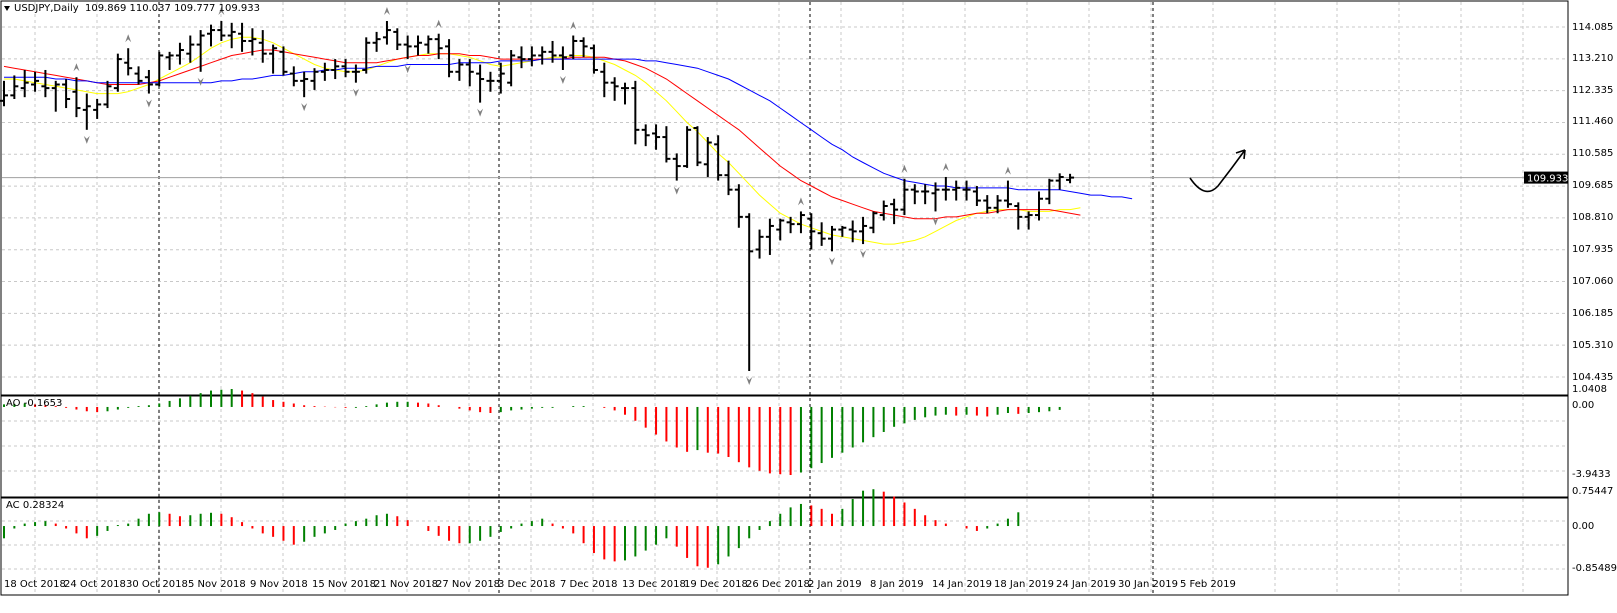  Describe the element at coordinates (1546, 177) in the screenshot. I see `current-price-box` at that location.